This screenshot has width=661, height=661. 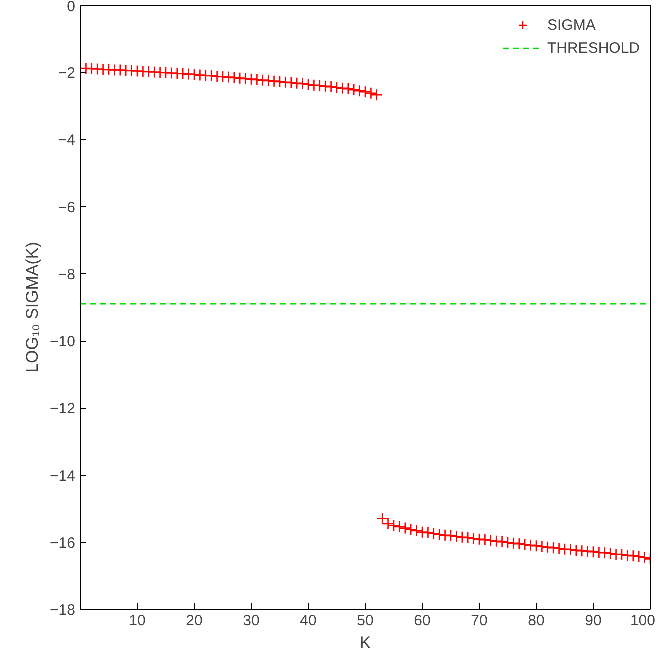 What do you see at coordinates (63, 409) in the screenshot?
I see `y-tick-label: −12` at bounding box center [63, 409].